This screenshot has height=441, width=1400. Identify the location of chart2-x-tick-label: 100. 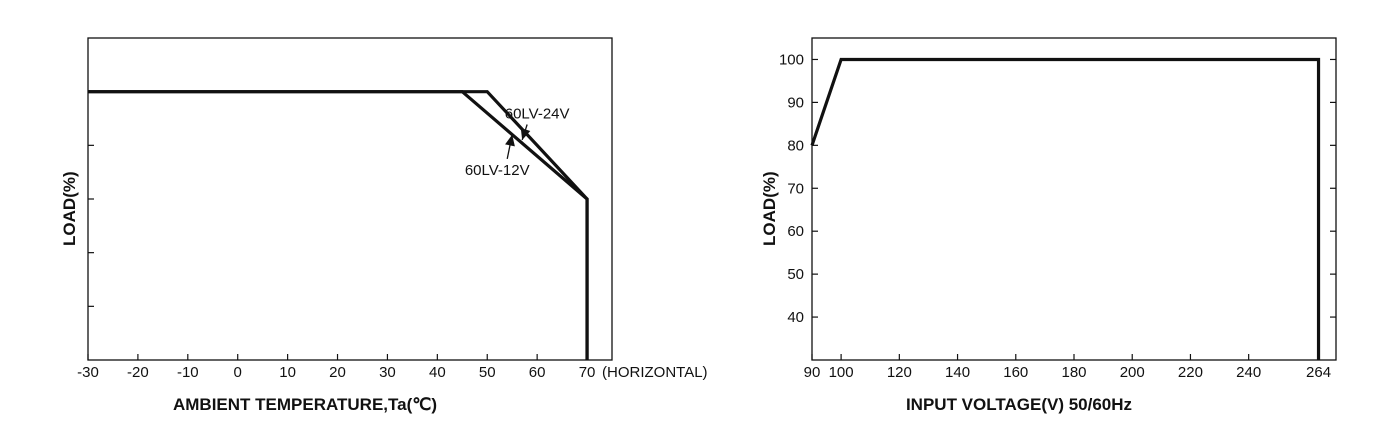
(841, 372).